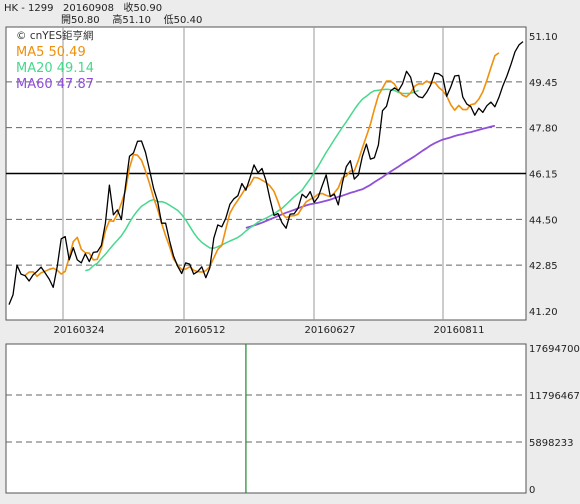 This screenshot has width=580, height=504. I want to click on price-y-tick-label: 44.50, so click(543, 220).